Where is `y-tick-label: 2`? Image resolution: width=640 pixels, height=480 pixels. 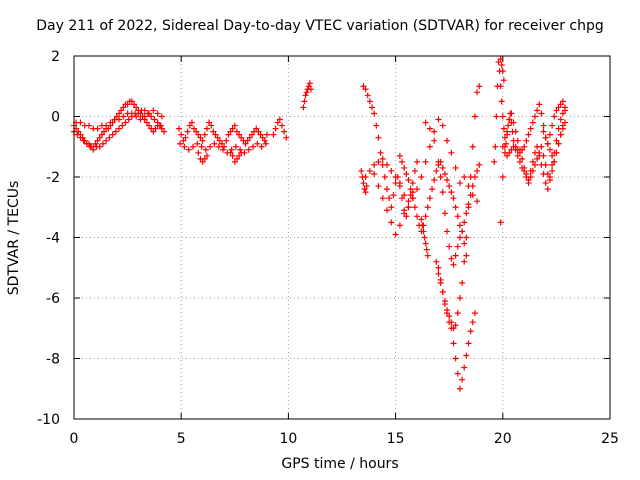
y-tick-label: 2 is located at coordinates (55, 57).